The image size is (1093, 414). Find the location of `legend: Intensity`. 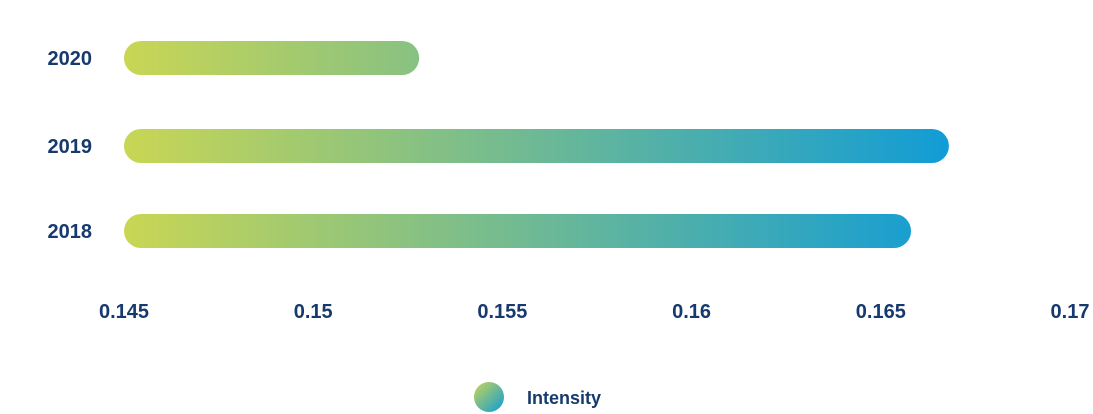

legend: Intensity is located at coordinates (537, 397).